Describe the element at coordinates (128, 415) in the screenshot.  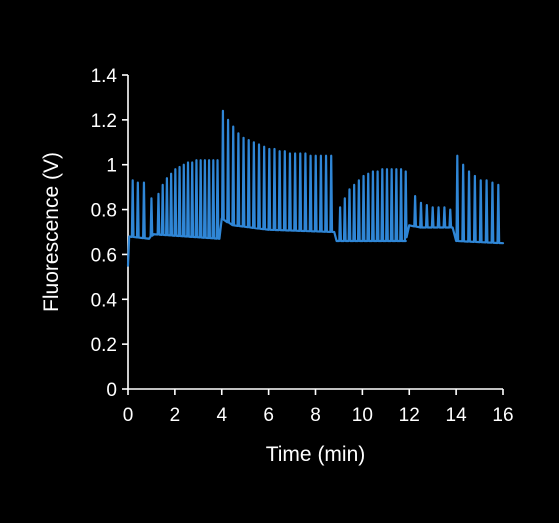
I see `x-tick-label: 0` at that location.